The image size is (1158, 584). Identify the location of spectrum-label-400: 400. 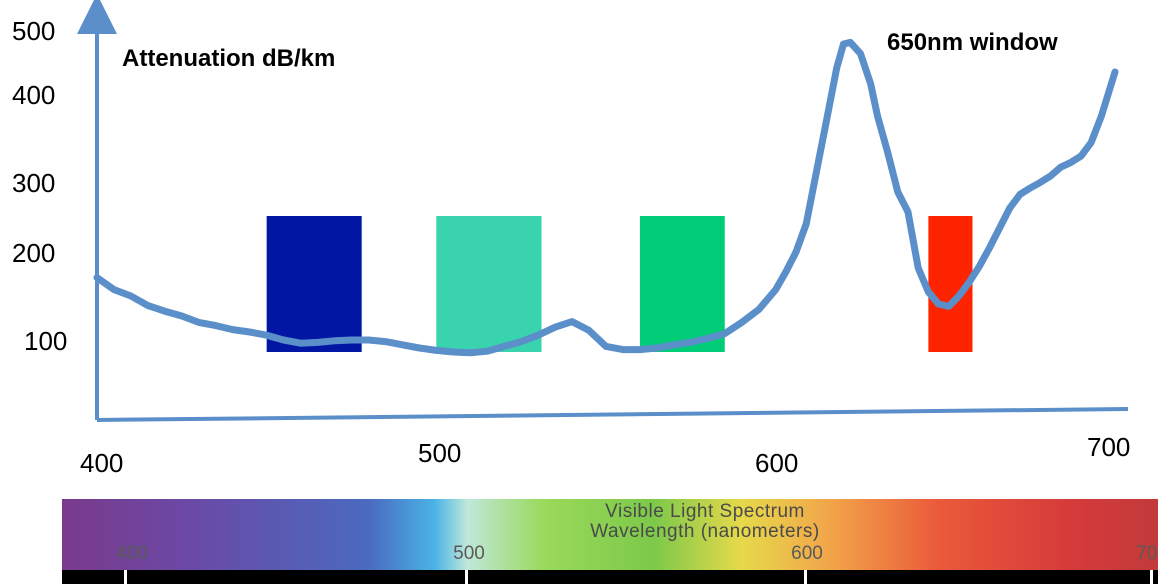
(132, 553).